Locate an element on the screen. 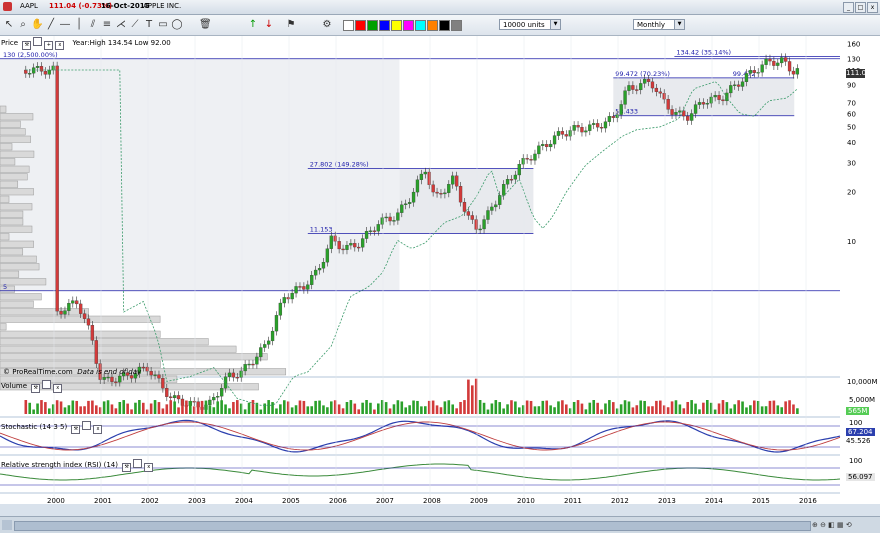 This screenshot has height=533, width=880. ellipse-icon: ◯ is located at coordinates (177, 24).